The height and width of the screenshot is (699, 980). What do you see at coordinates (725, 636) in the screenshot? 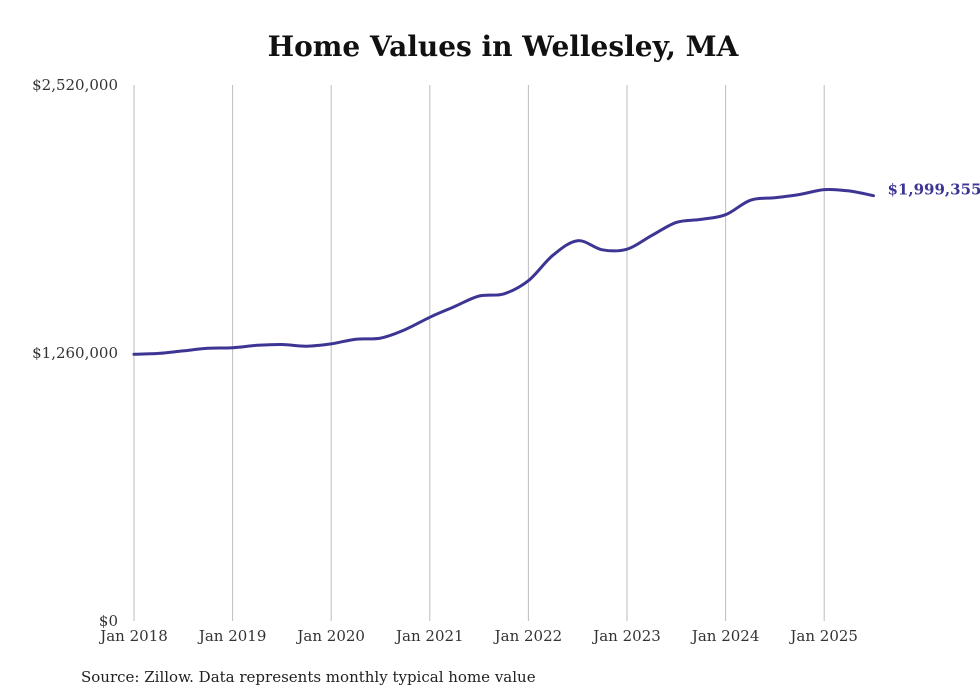
I see `x-tick-label: Jan 2024` at bounding box center [725, 636].